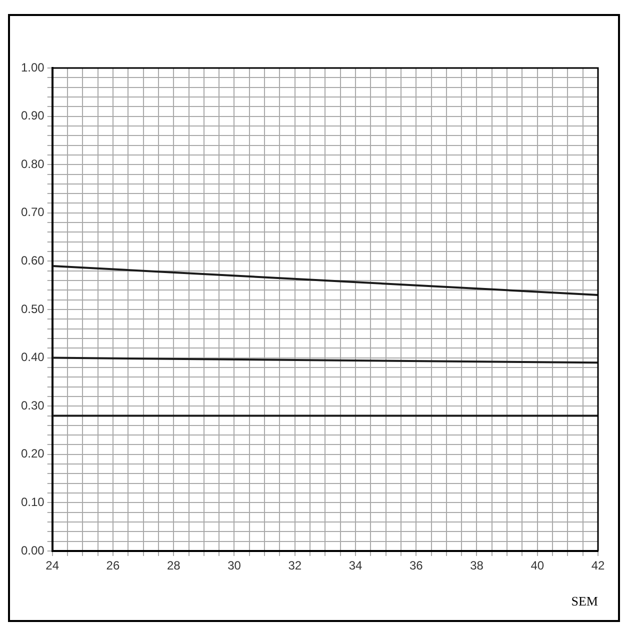 This screenshot has height=626, width=625. I want to click on x-tick-label: 36, so click(416, 565).